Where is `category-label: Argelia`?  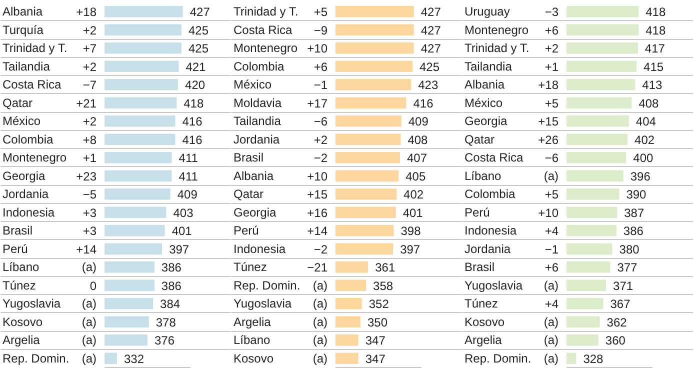
category-label: Argelia is located at coordinates (483, 340).